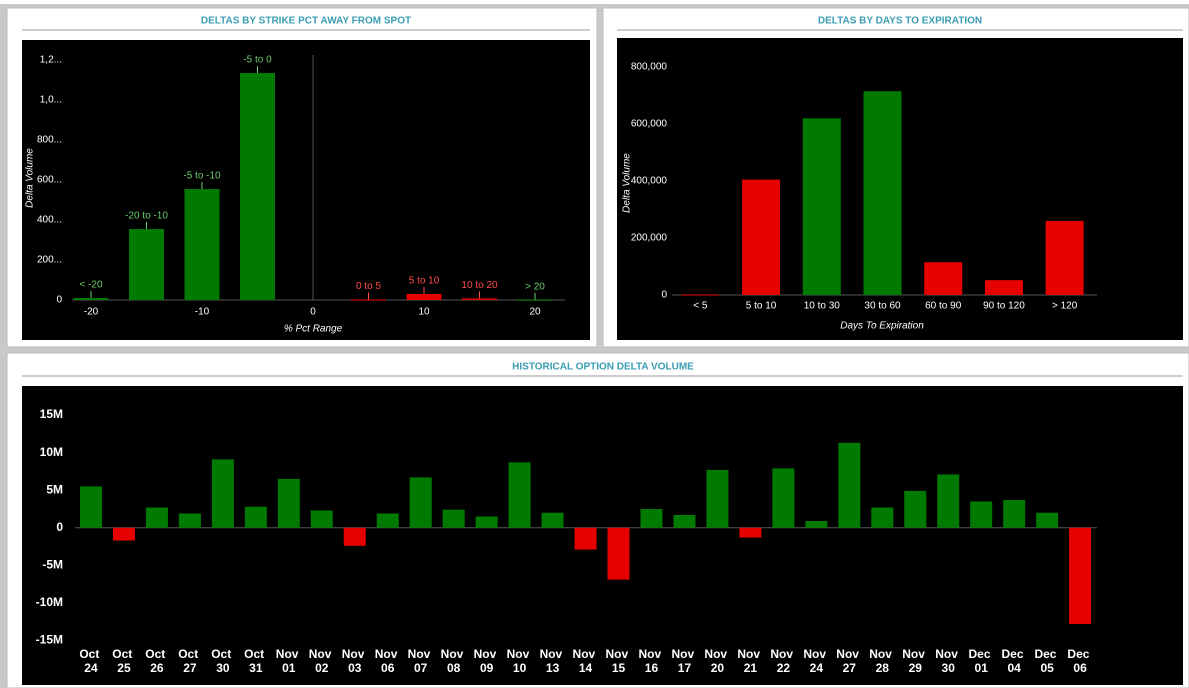 This screenshot has width=1189, height=688. I want to click on x-tick-label: Oct 26, so click(156, 661).